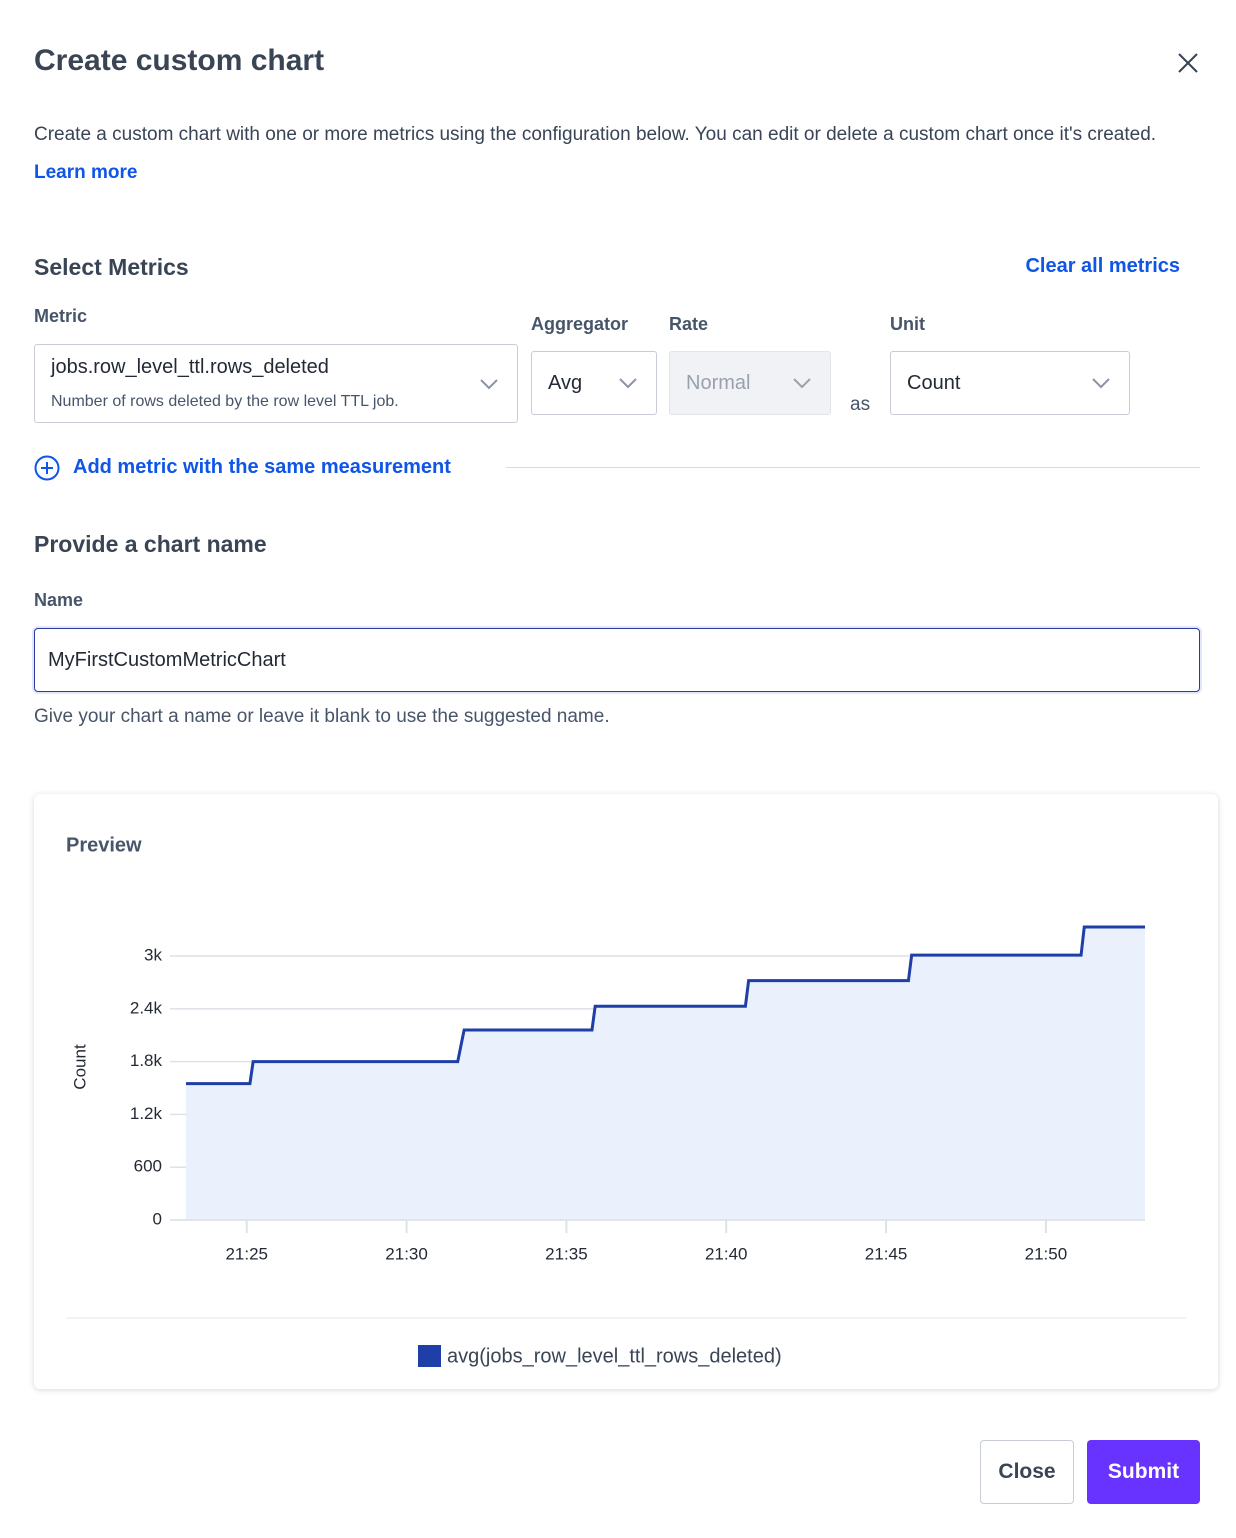  Describe the element at coordinates (934, 383) in the screenshot. I see `select-value: Count` at that location.